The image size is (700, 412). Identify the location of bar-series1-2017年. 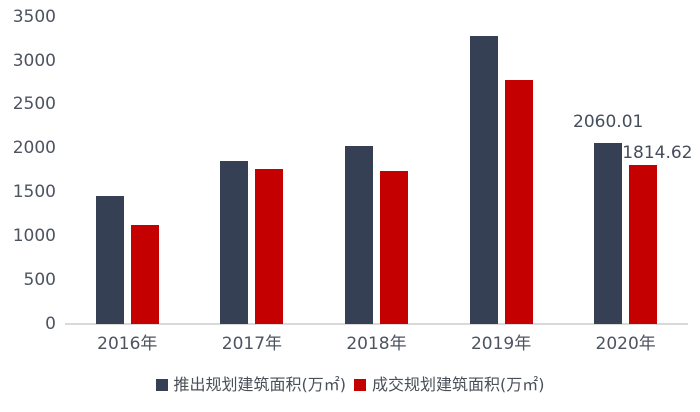
(234, 242).